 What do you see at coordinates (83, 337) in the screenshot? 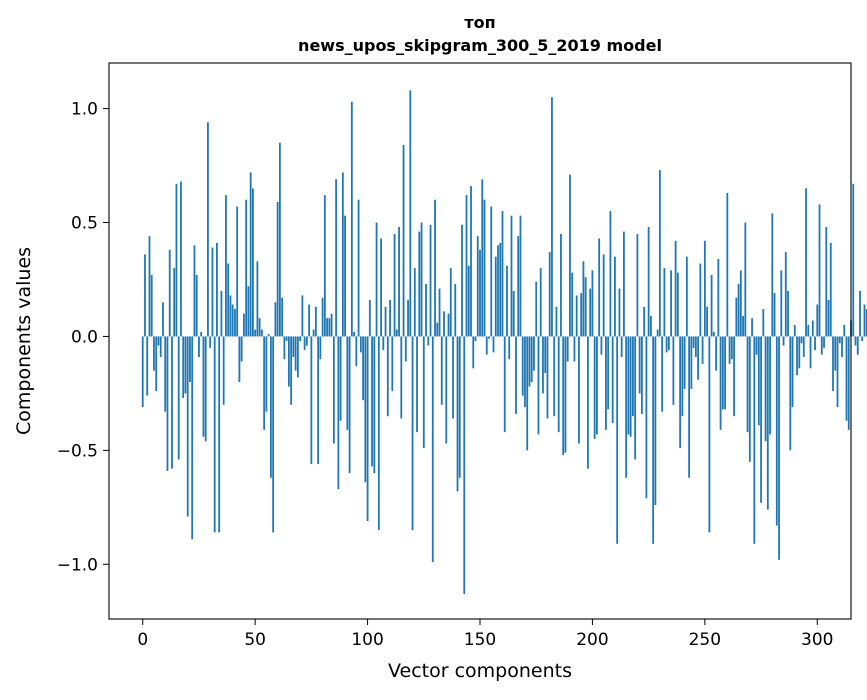
I see `y-axis-ticks: −1.0 −0.5 0.0 0.5 1.0` at bounding box center [83, 337].